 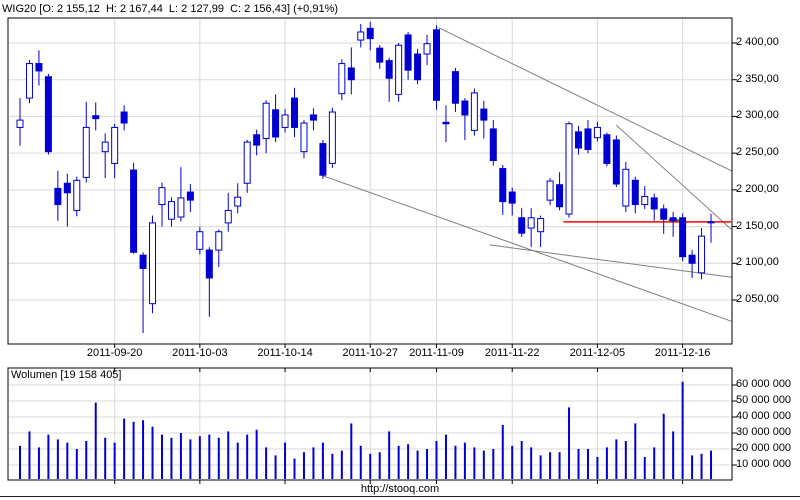 I want to click on volume-tick-label: 50 000 000, so click(x=764, y=400).